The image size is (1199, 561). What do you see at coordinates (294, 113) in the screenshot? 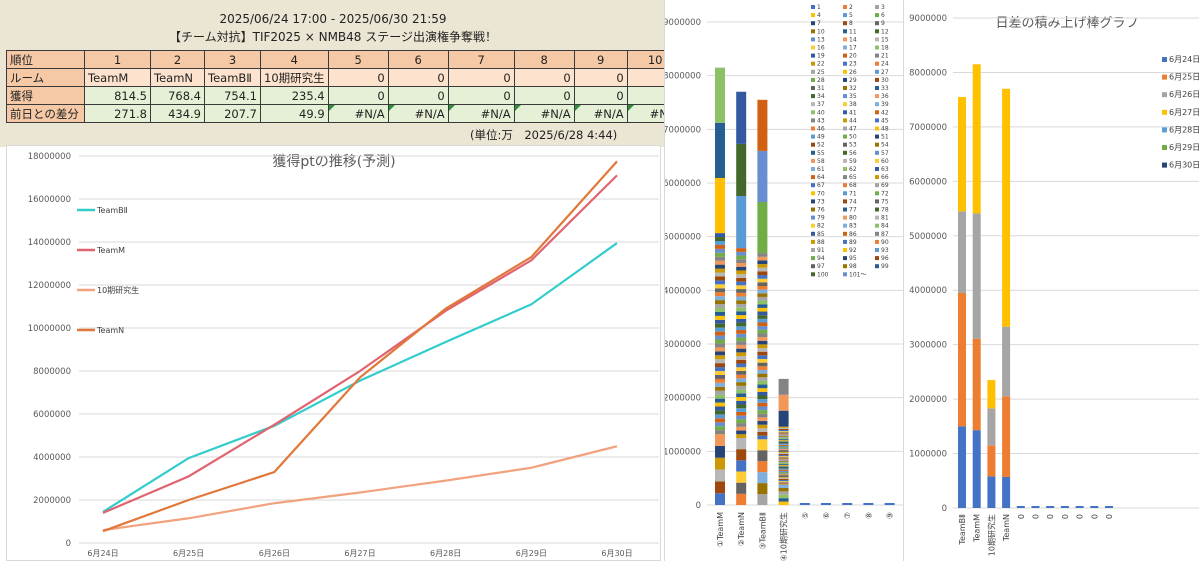
I see `diff-cell: 49.9` at bounding box center [294, 113].